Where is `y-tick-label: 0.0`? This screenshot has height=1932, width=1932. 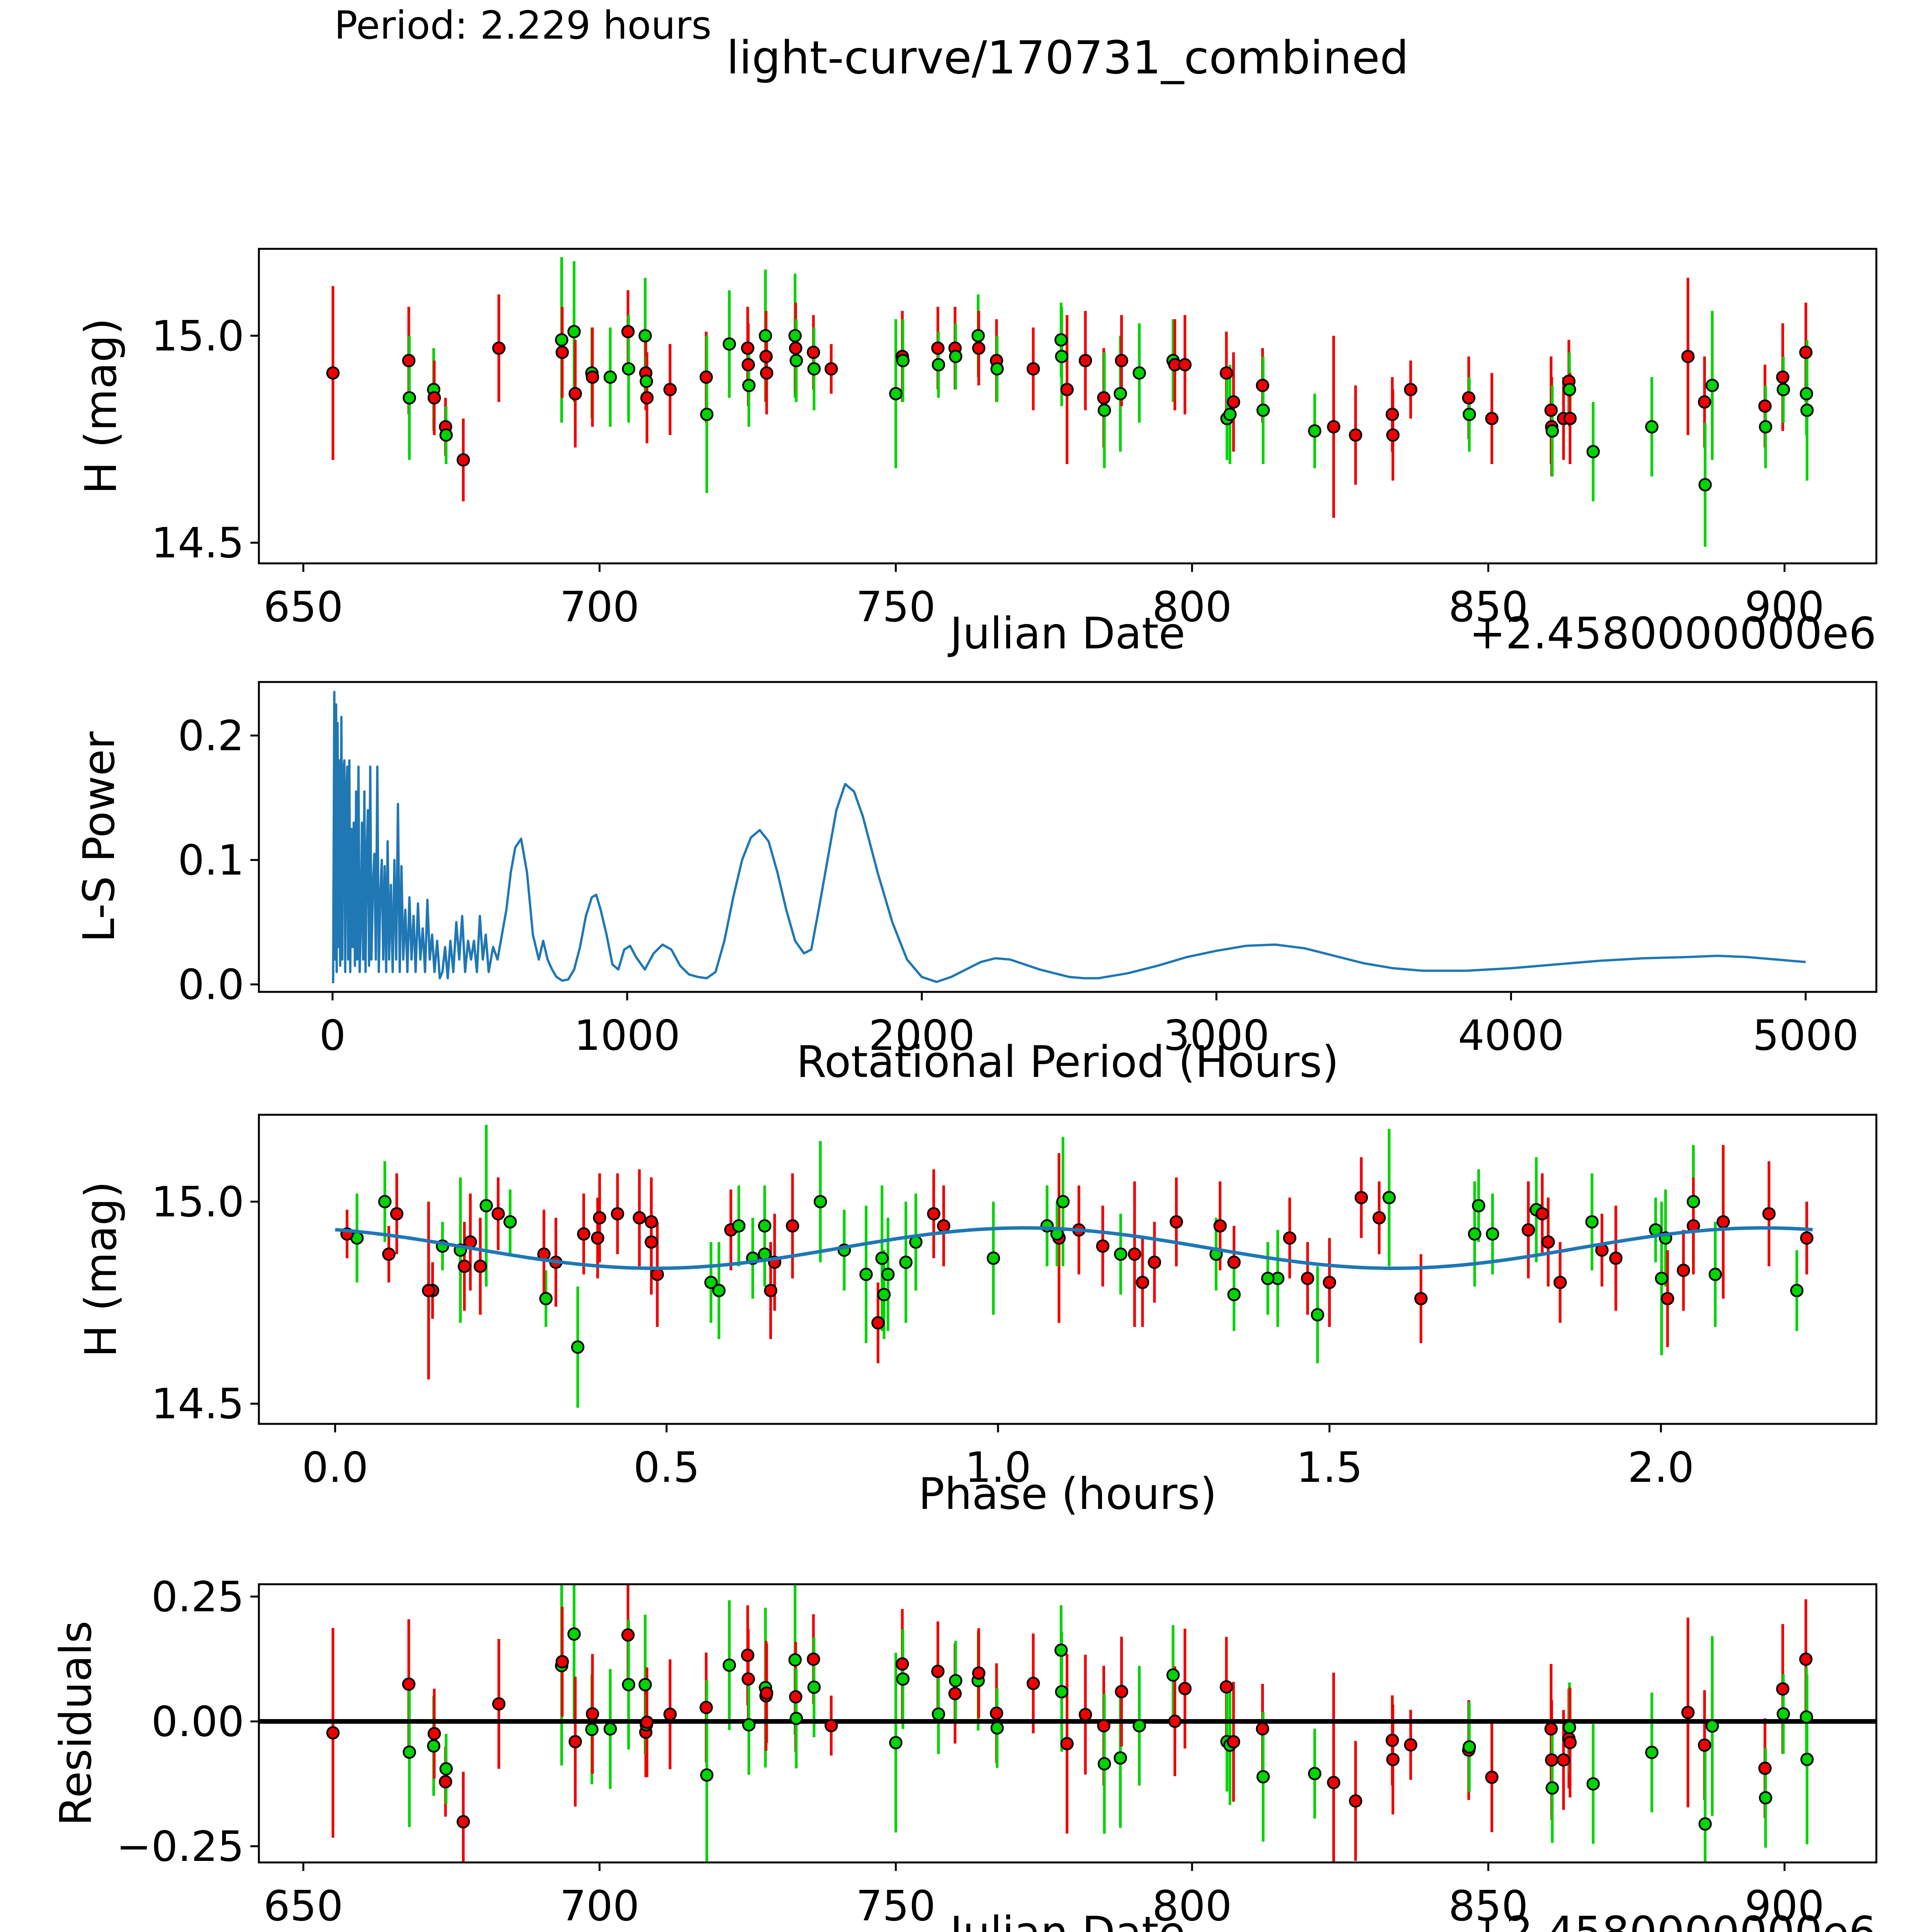 y-tick-label: 0.0 is located at coordinates (211, 985).